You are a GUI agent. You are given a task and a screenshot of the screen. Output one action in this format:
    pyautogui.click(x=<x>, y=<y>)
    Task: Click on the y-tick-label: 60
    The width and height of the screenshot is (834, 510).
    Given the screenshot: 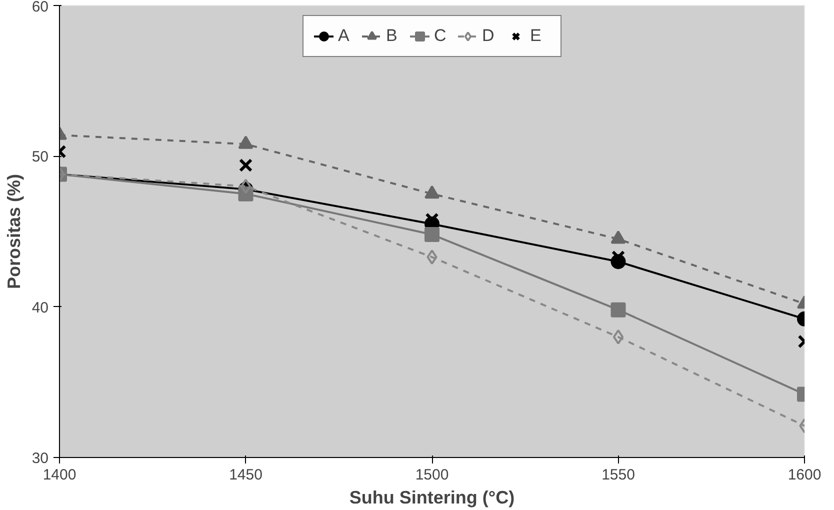 What is the action you would take?
    pyautogui.click(x=40, y=8)
    